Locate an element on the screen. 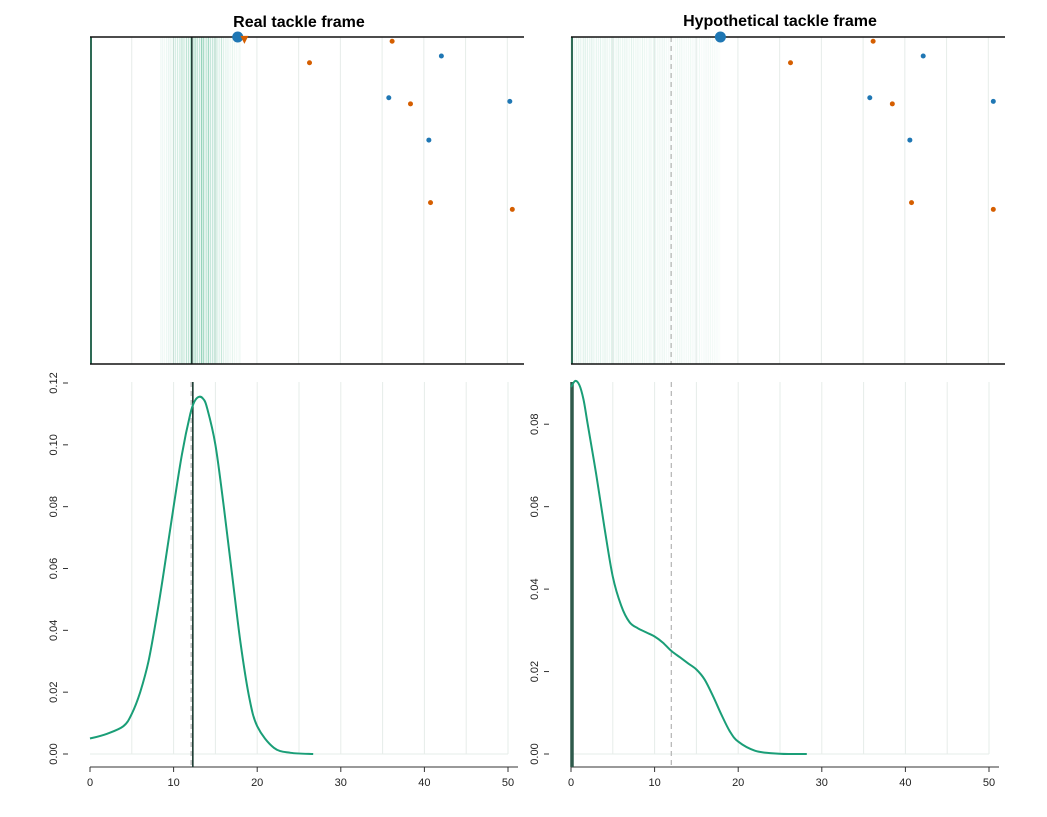  y-tick-label: 0.10 is located at coordinates (54, 444).